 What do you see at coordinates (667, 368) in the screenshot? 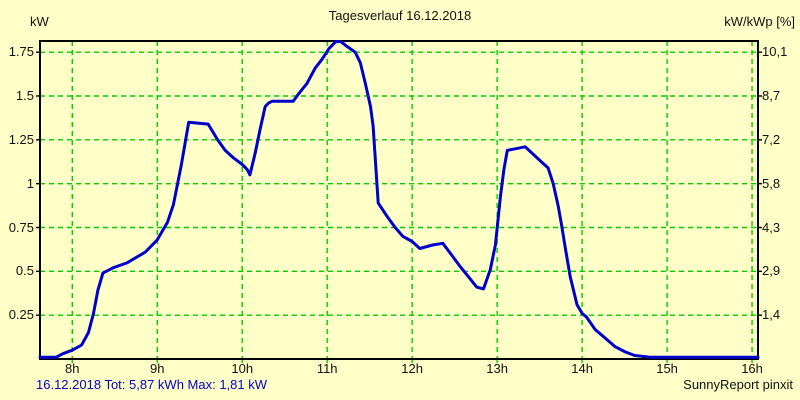
I see `x-tick-label: 15h` at bounding box center [667, 368].